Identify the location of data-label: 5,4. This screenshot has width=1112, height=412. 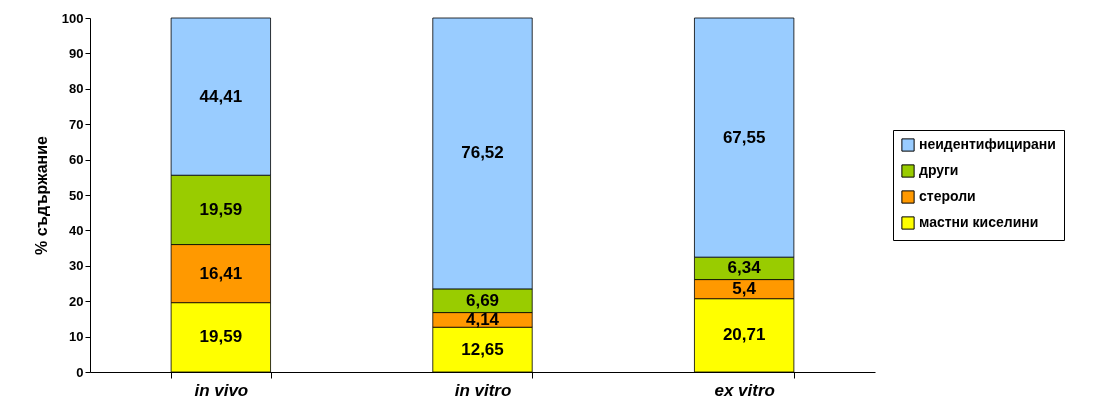
(744, 289).